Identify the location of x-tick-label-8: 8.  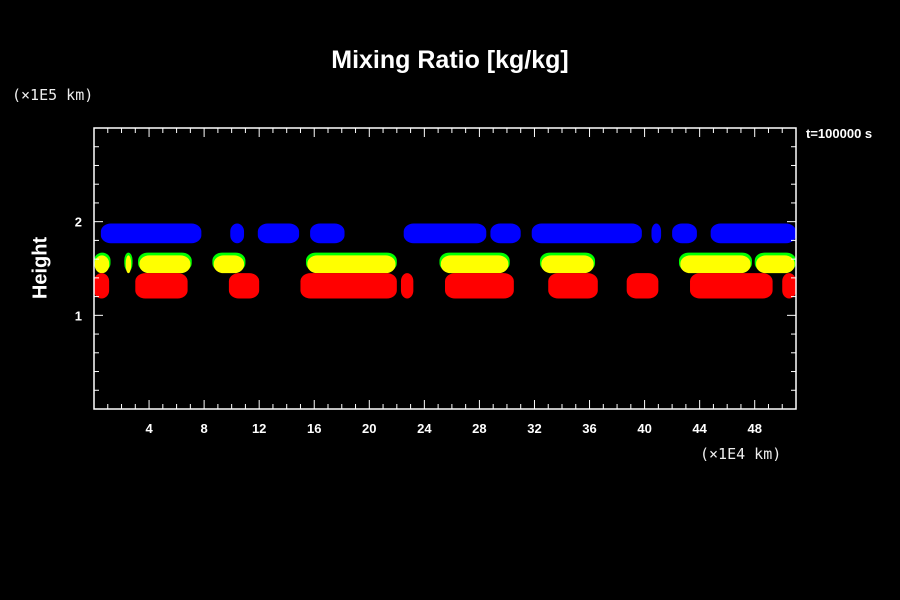
(204, 428).